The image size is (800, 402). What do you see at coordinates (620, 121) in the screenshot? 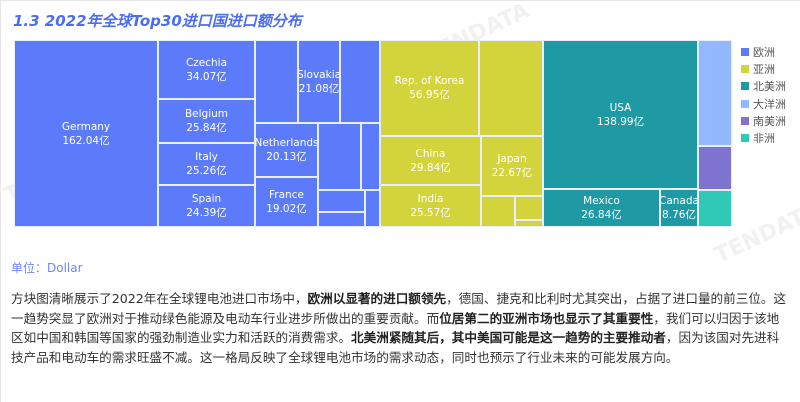
I see `cell-value: 138.99亿` at bounding box center [620, 121].